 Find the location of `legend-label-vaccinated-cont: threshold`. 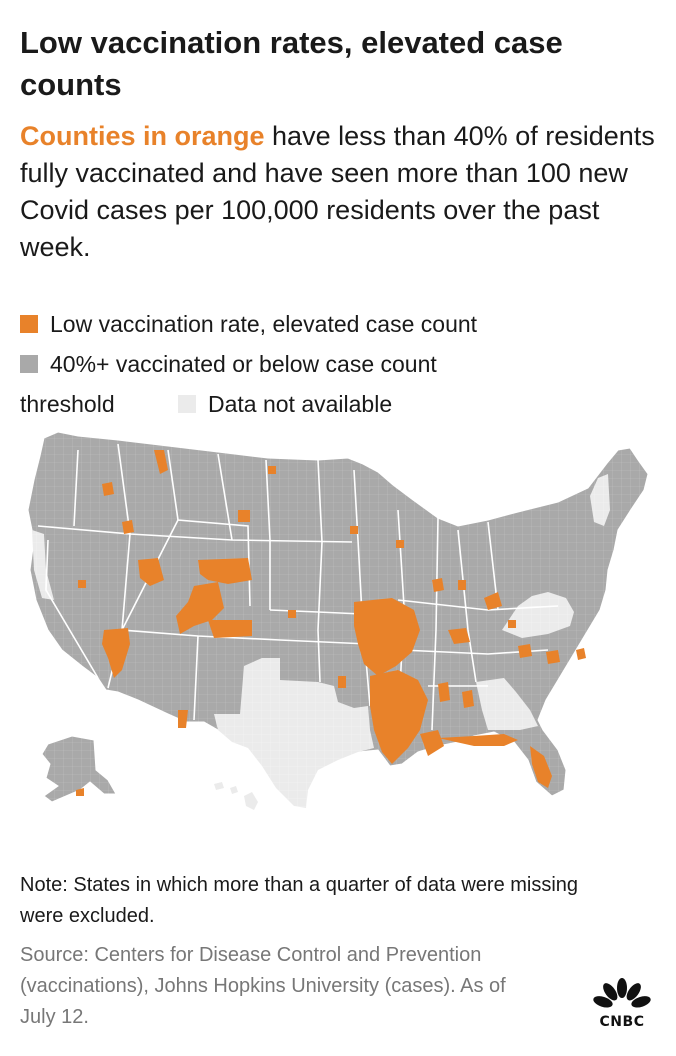

legend-label-vaccinated-cont: threshold is located at coordinates (67, 404).